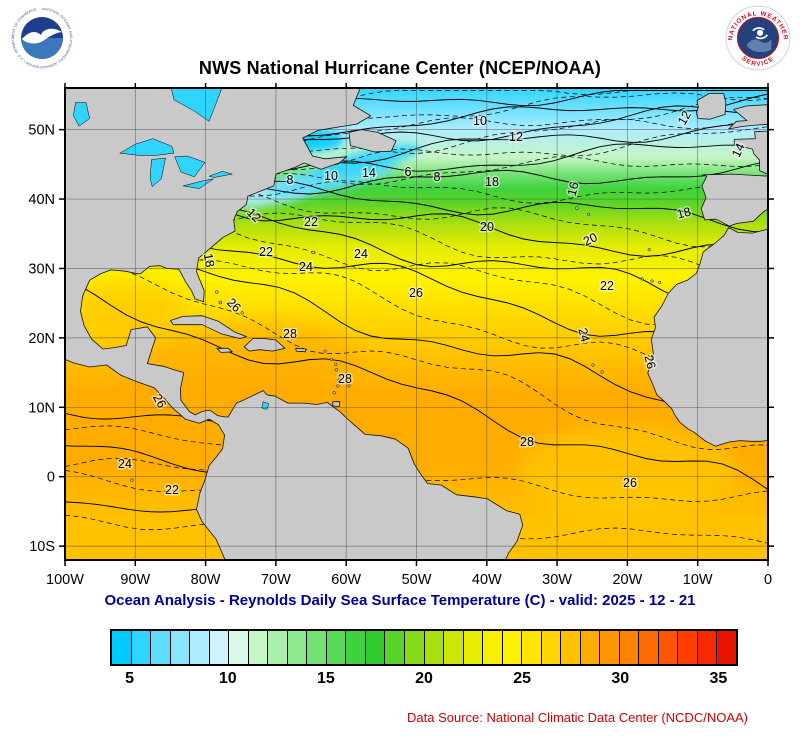  Describe the element at coordinates (346, 580) in the screenshot. I see `svg-text: 60W` at that location.